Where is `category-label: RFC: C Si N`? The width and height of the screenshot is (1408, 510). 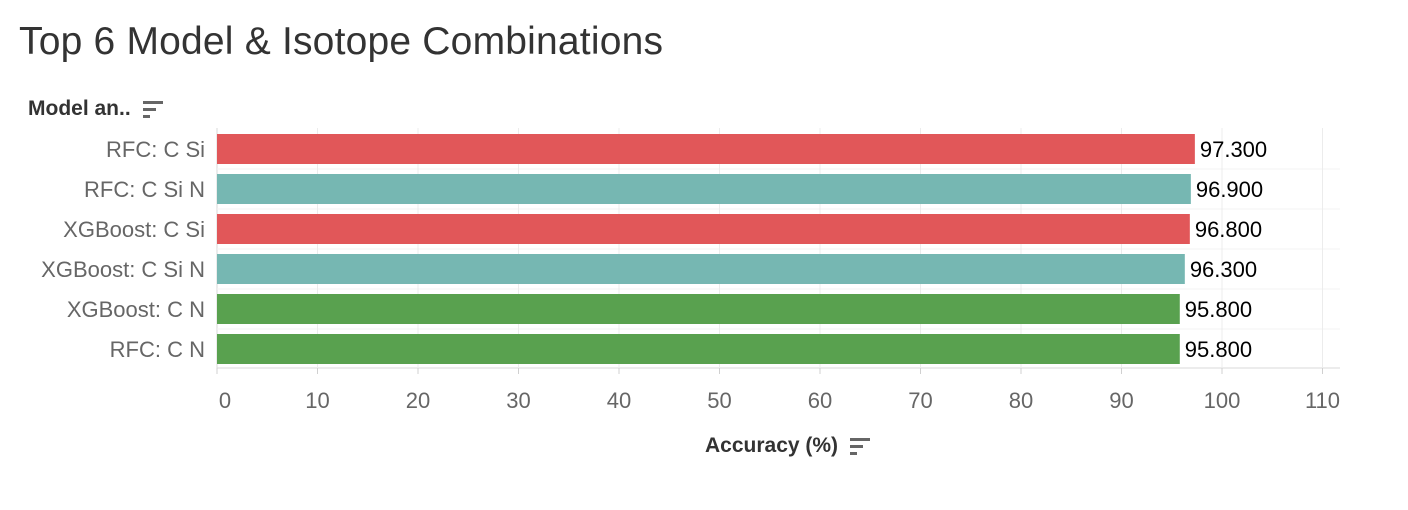 category-label: RFC: C Si N is located at coordinates (144, 189).